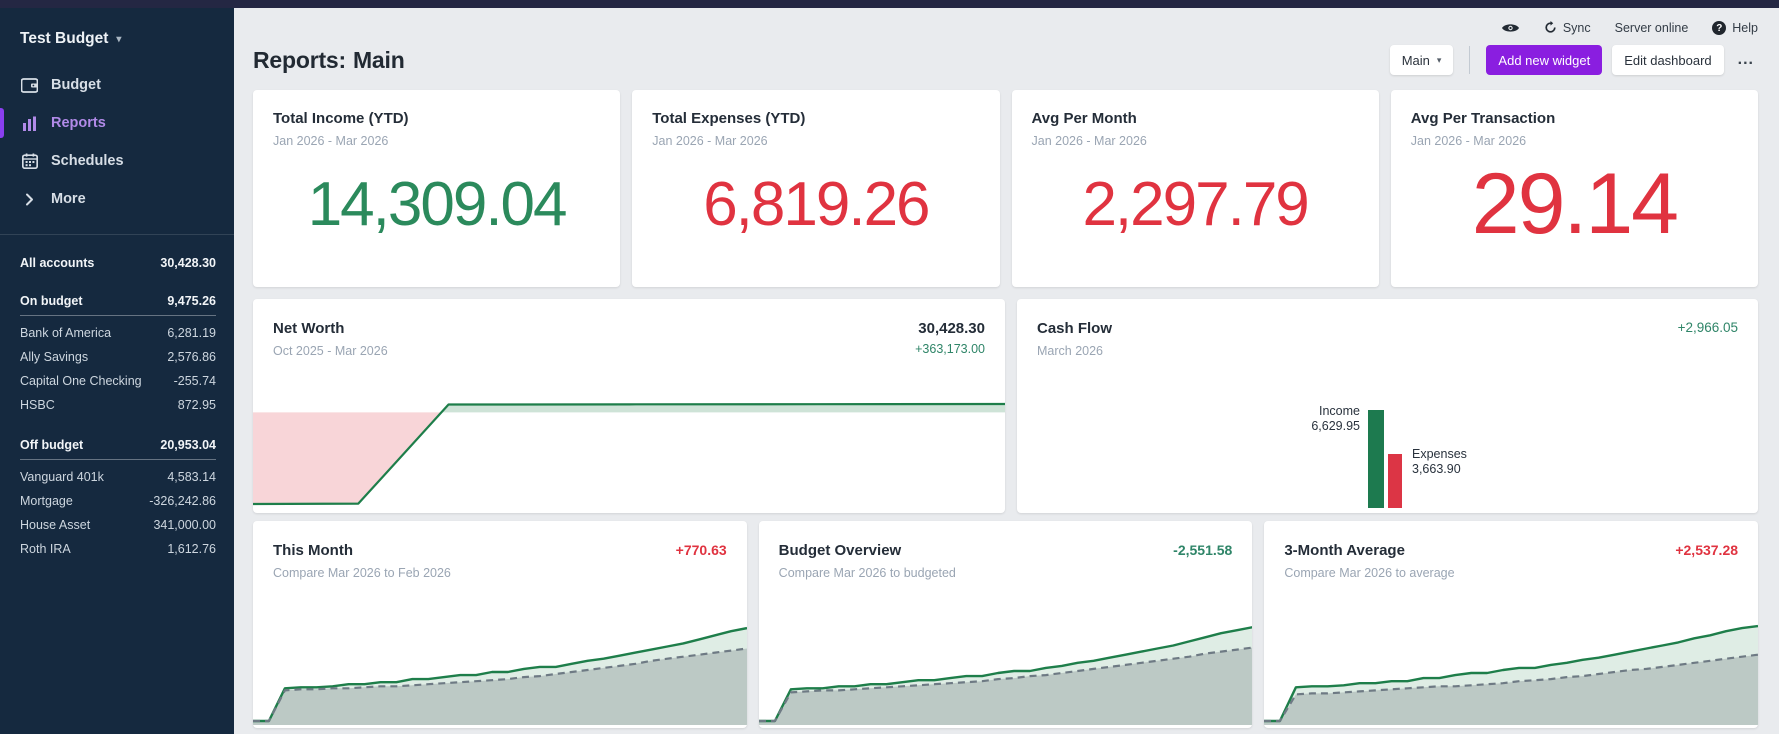 This screenshot has width=1779, height=734. I want to click on widget-value: 29.14, so click(1575, 204).